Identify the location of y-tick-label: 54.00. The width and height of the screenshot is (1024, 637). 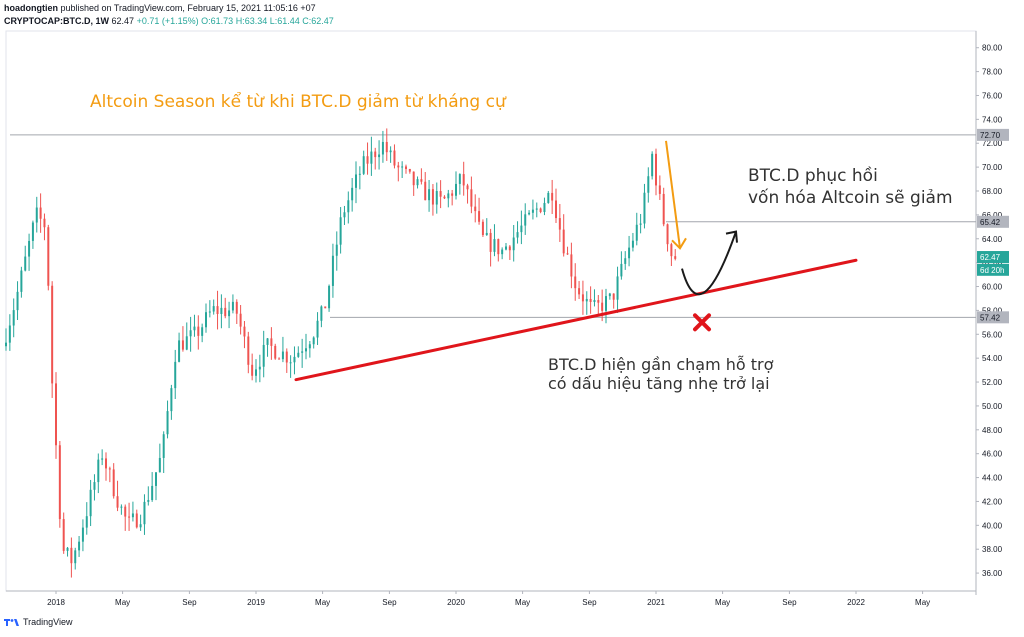
(992, 358).